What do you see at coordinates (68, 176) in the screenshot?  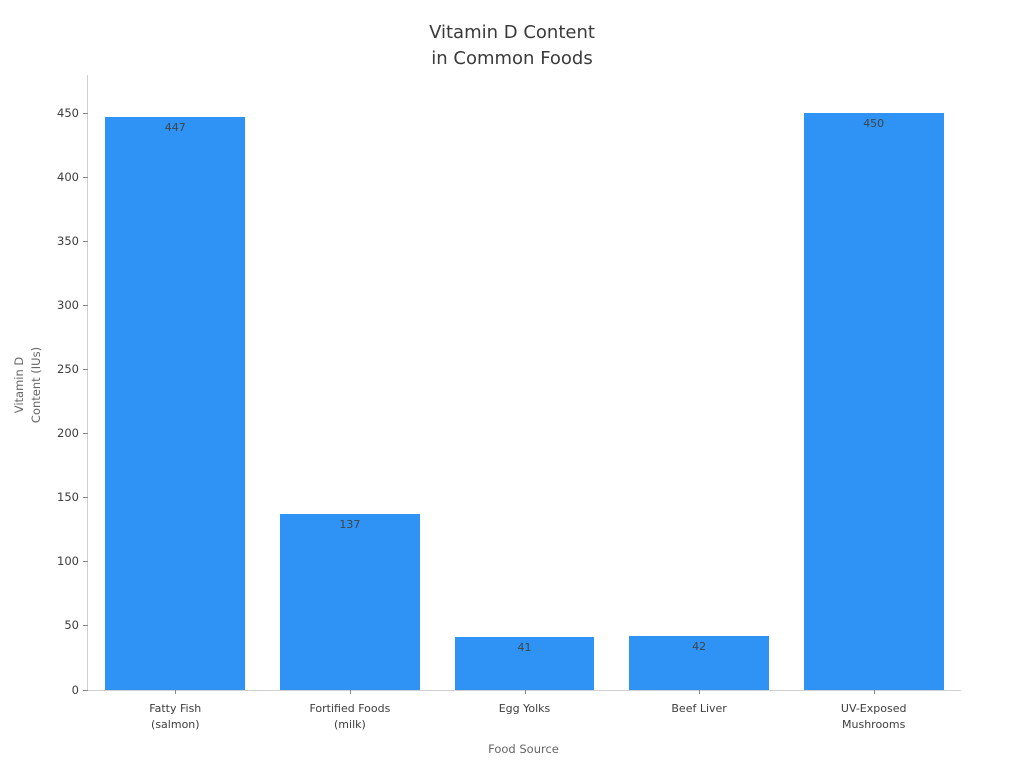 I see `y-tick-label: 400` at bounding box center [68, 176].